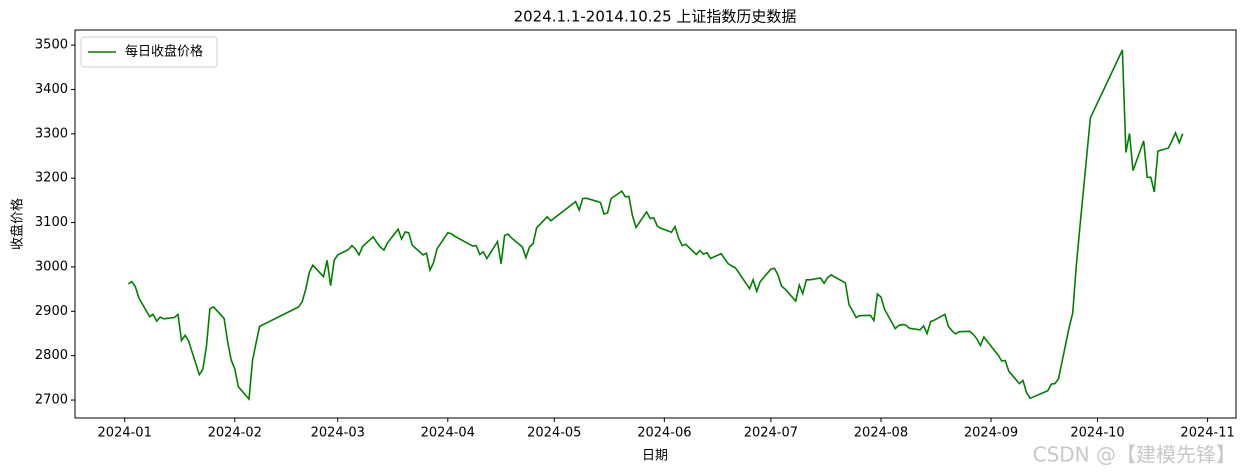  Describe the element at coordinates (1207, 433) in the screenshot. I see `x-tick-label: 2024-11` at that location.